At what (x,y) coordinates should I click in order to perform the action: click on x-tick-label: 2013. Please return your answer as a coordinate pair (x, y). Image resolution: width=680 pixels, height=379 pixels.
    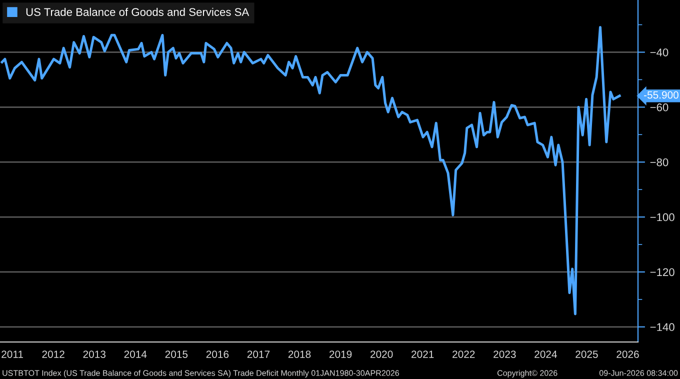
    Looking at the image, I should click on (94, 354).